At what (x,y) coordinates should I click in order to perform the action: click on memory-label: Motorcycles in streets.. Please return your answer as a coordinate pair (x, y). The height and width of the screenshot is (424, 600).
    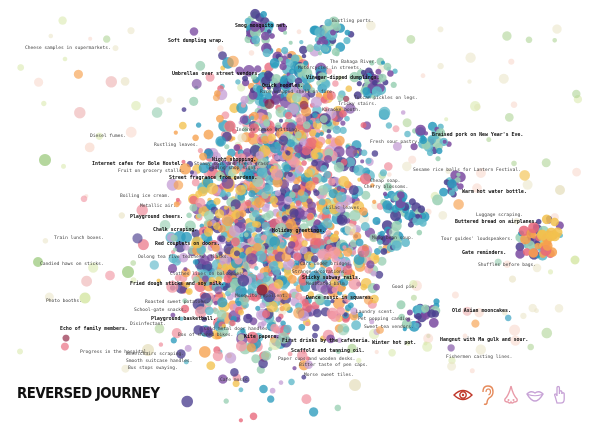
    Looking at the image, I should click on (330, 68).